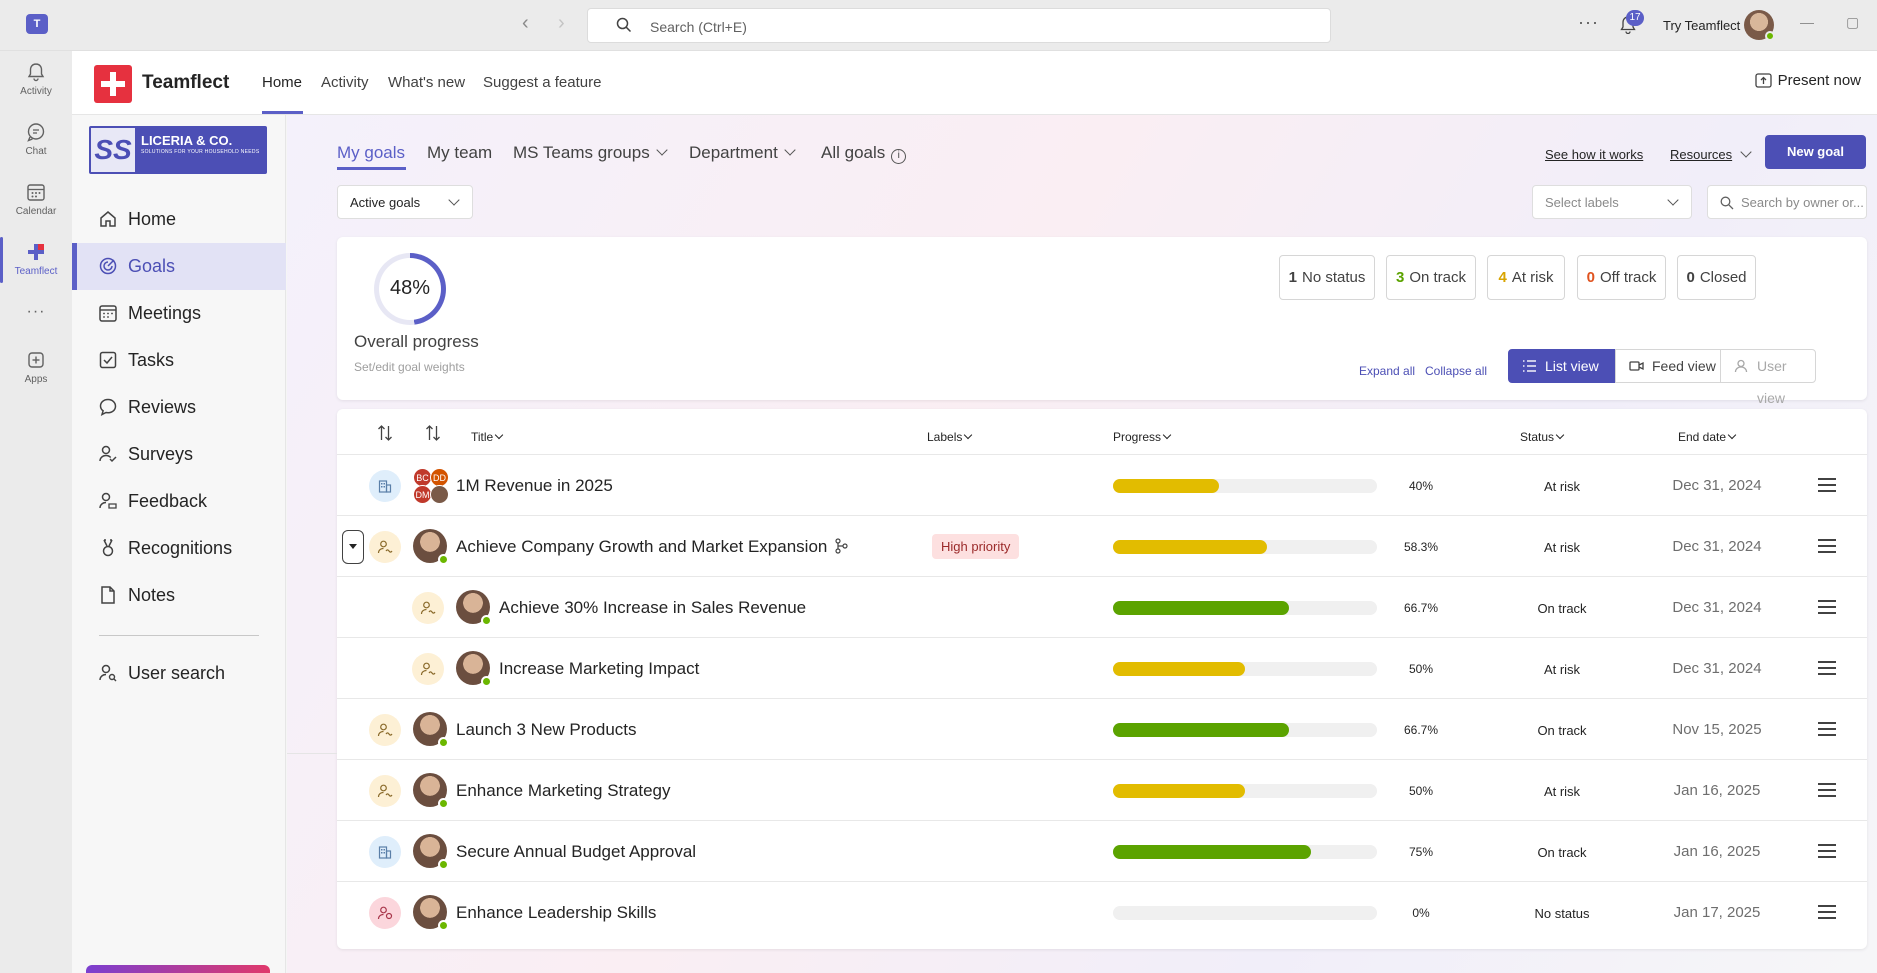 The image size is (1877, 973). Describe the element at coordinates (1542, 437) in the screenshot. I see `column-header-status: Status` at that location.